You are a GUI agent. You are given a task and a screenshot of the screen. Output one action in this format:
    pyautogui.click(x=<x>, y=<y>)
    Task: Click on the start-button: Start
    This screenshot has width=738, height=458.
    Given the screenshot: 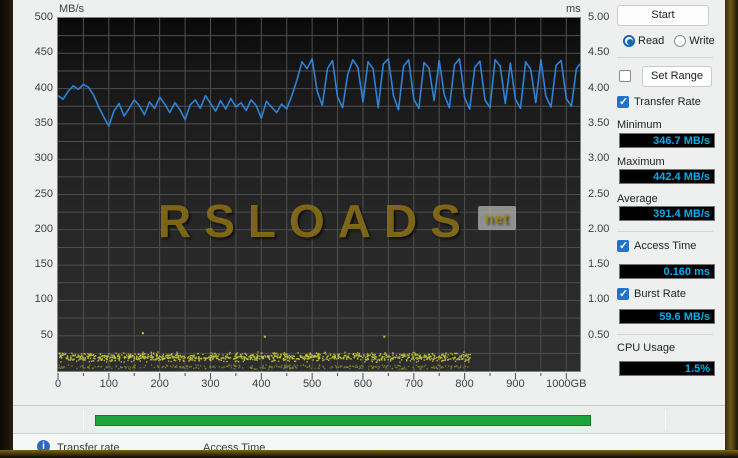 What is the action you would take?
    pyautogui.click(x=663, y=15)
    